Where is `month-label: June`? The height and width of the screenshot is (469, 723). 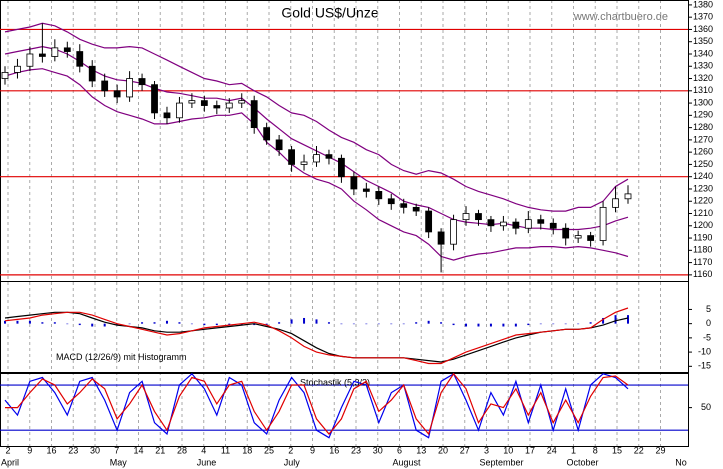
month-label: June is located at coordinates (207, 462).